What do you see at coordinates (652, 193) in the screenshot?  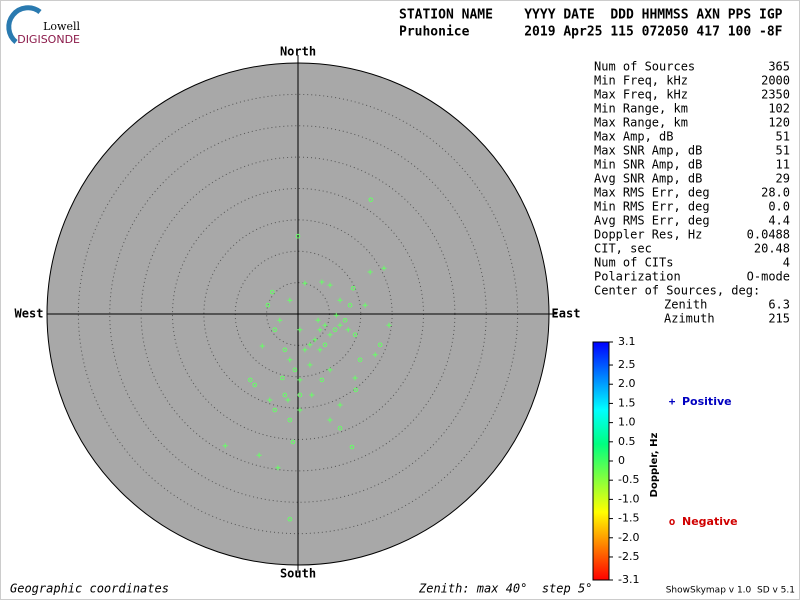 I see `stat-label: Max RMS Err, deg` at bounding box center [652, 193].